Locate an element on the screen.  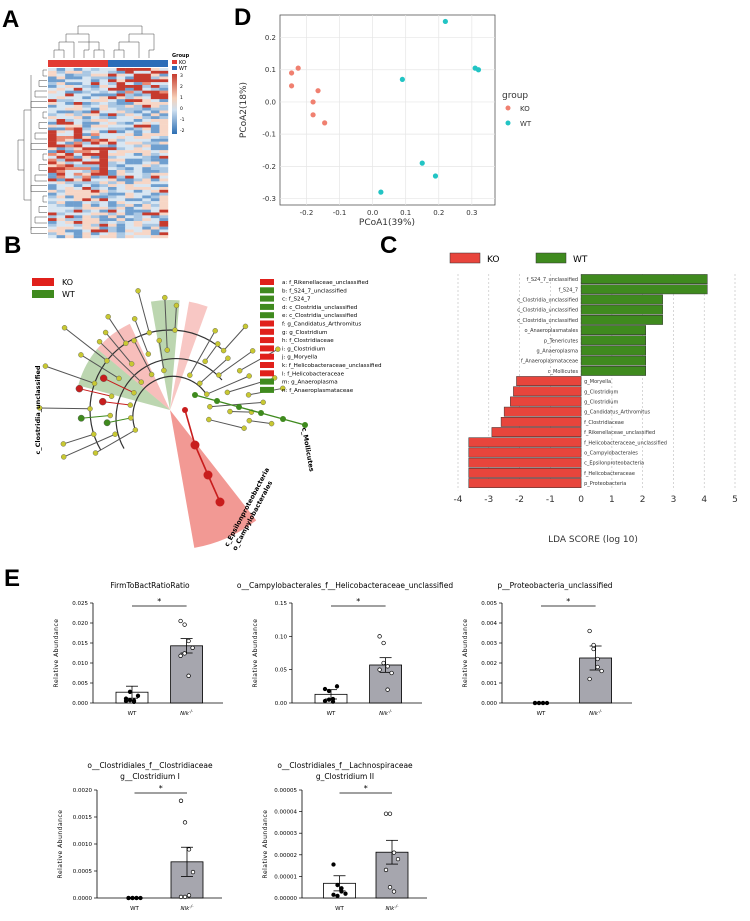
colorbar-tick-label: -2 is located at coordinates (182, 131).